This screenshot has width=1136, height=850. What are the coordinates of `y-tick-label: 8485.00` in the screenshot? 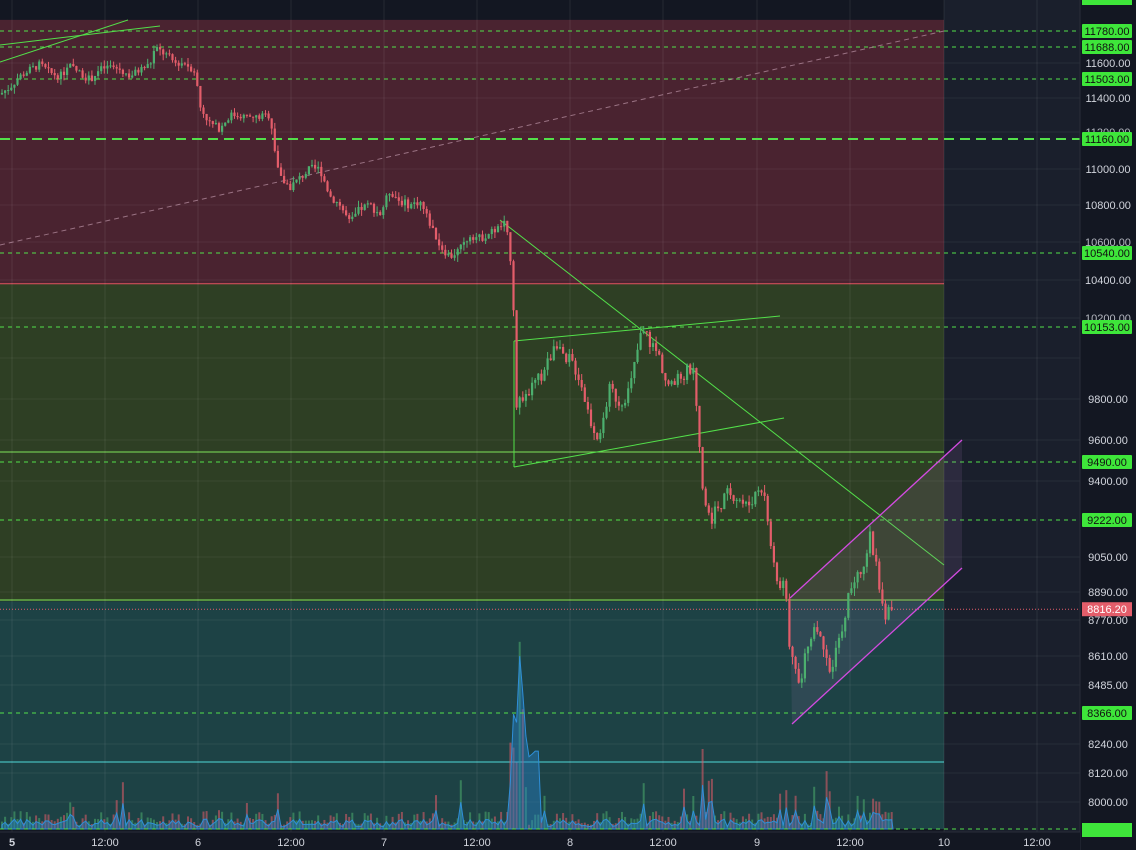 It's located at (1108, 686).